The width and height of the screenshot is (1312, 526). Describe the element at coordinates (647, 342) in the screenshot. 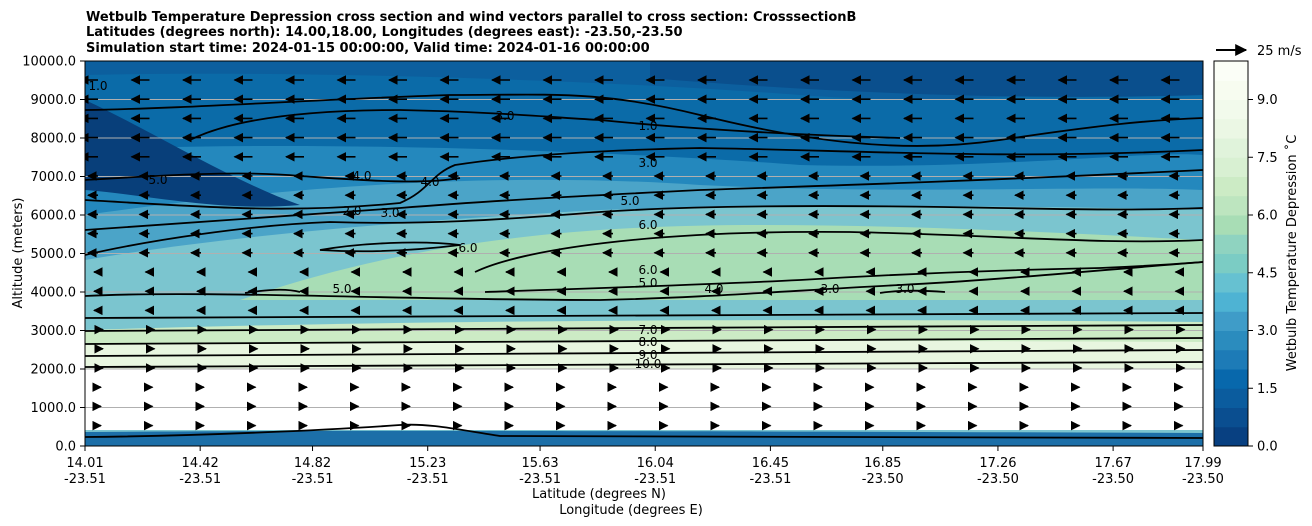

I see `contour-label-7: 8.0` at that location.